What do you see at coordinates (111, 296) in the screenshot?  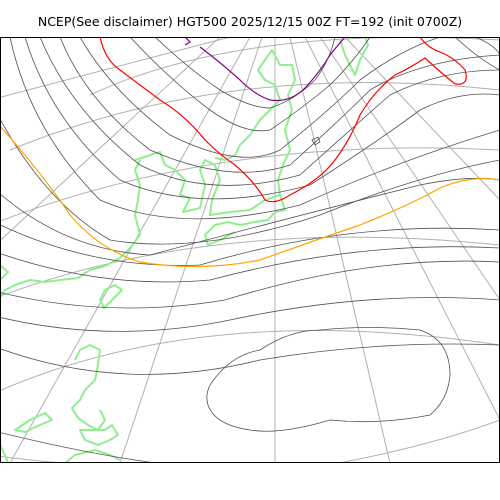 I see `coastline-taiwan` at bounding box center [111, 296].